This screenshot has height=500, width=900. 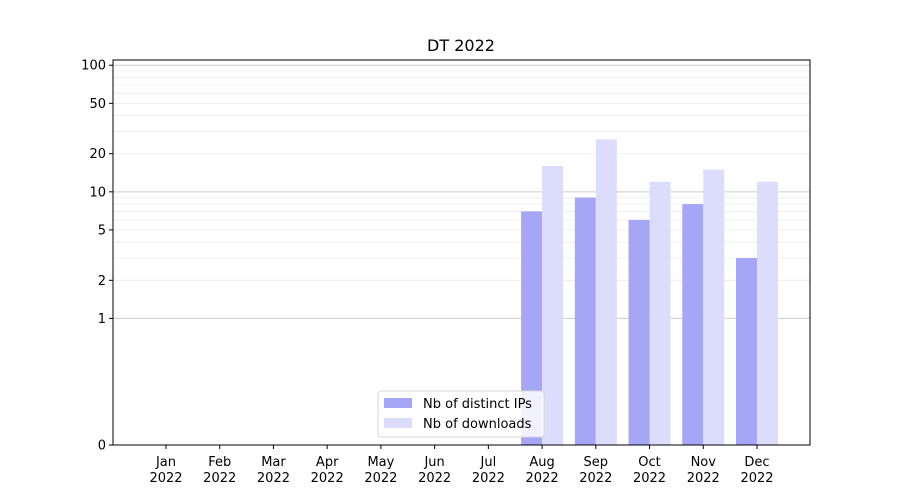 I want to click on x-tick-label-month: Feb, so click(x=219, y=462).